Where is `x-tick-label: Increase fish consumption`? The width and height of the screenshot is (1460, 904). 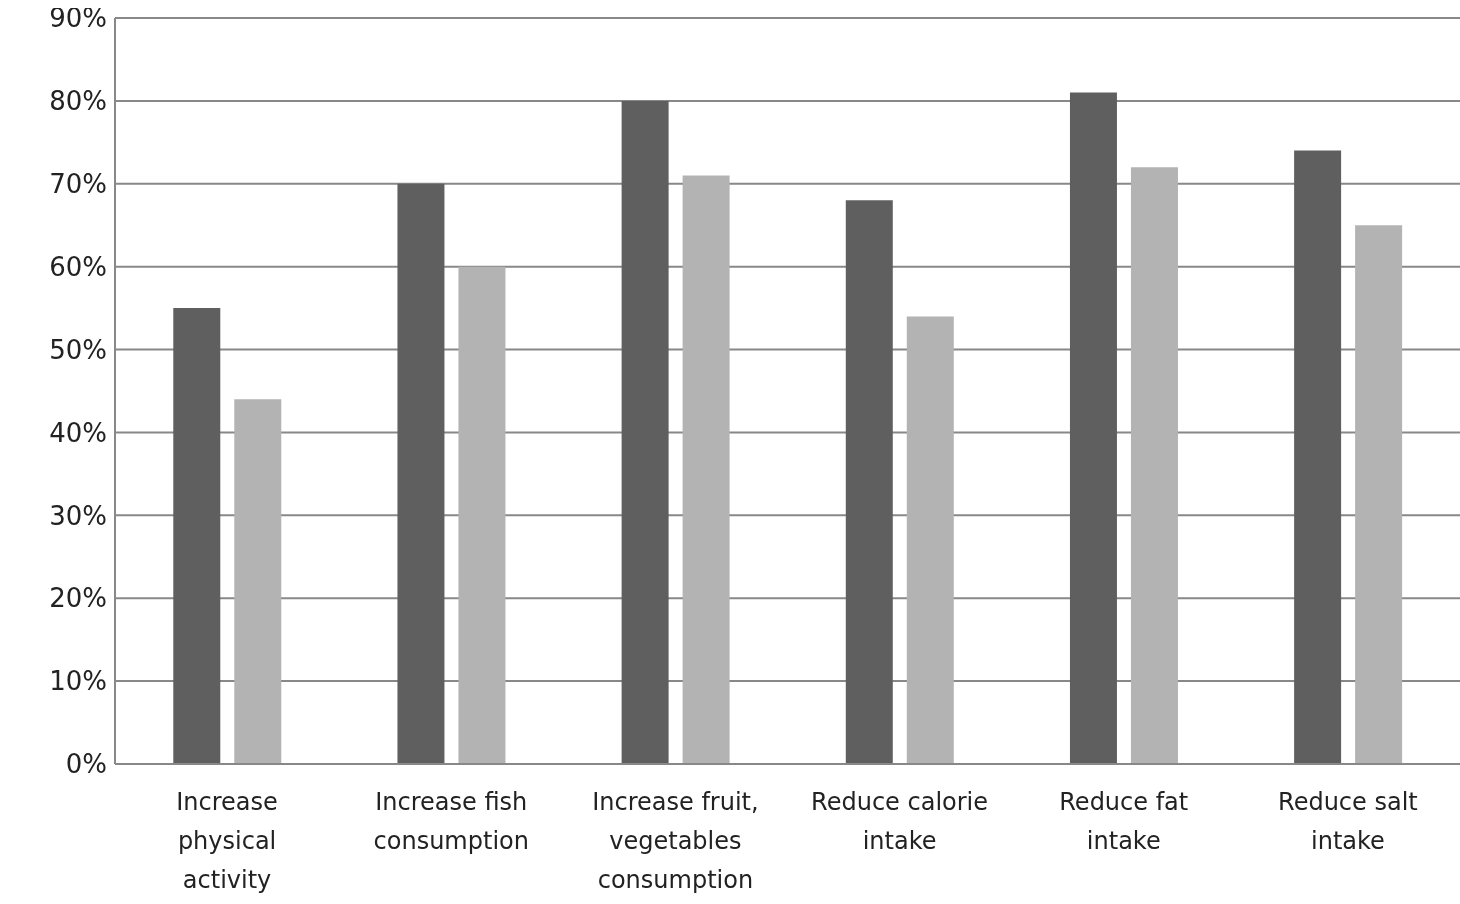
x-tick-label: Increase fish consumption is located at coordinates (451, 821).